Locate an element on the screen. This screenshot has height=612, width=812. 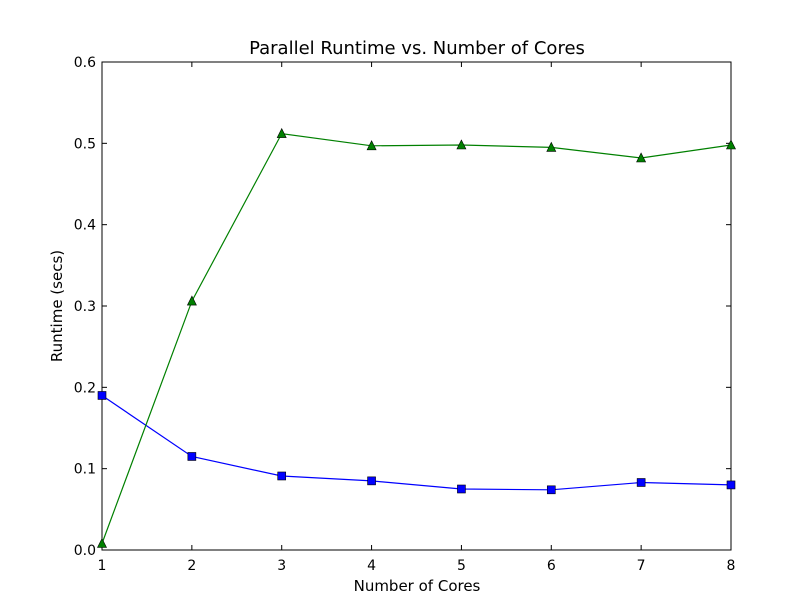
y-tick-label: 0.1 is located at coordinates (85, 470).